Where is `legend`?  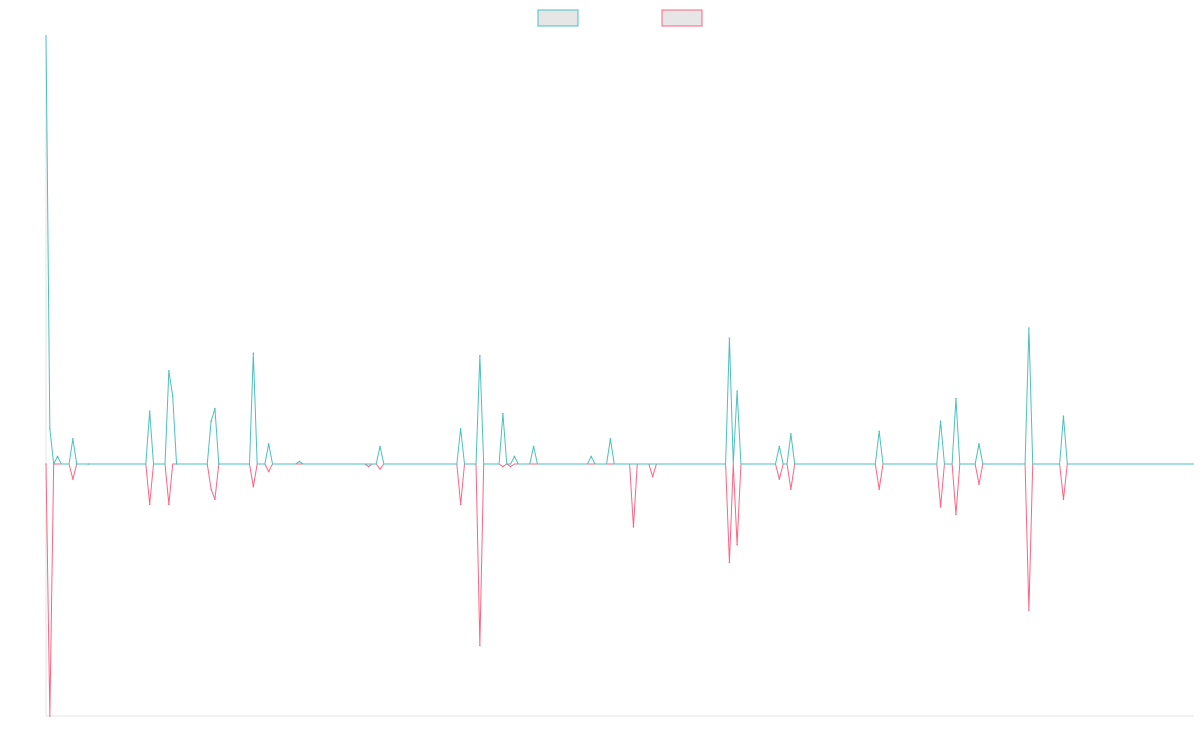
legend is located at coordinates (620, 18).